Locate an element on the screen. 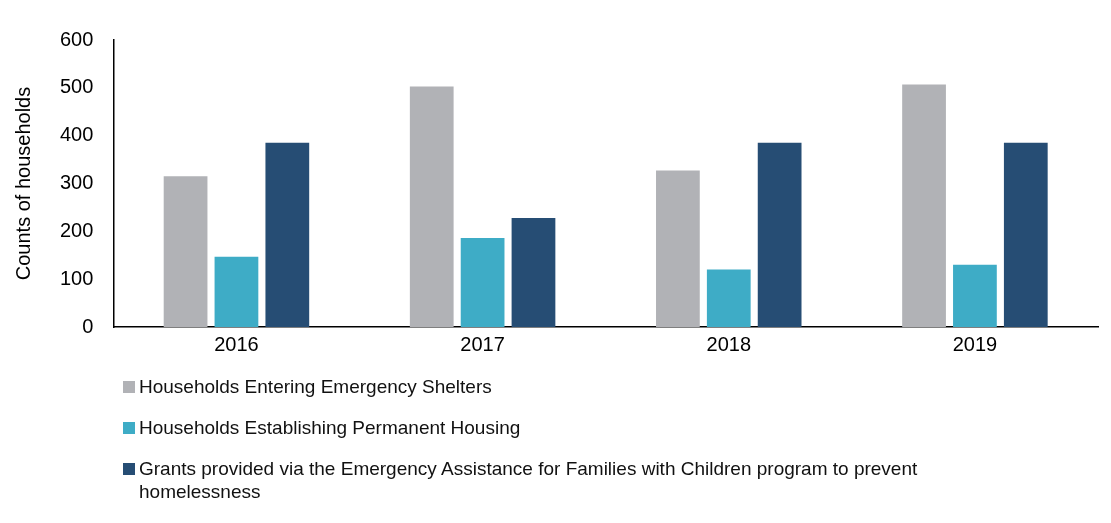 This screenshot has height=523, width=1111. y-tick-label: 600 is located at coordinates (76, 38).